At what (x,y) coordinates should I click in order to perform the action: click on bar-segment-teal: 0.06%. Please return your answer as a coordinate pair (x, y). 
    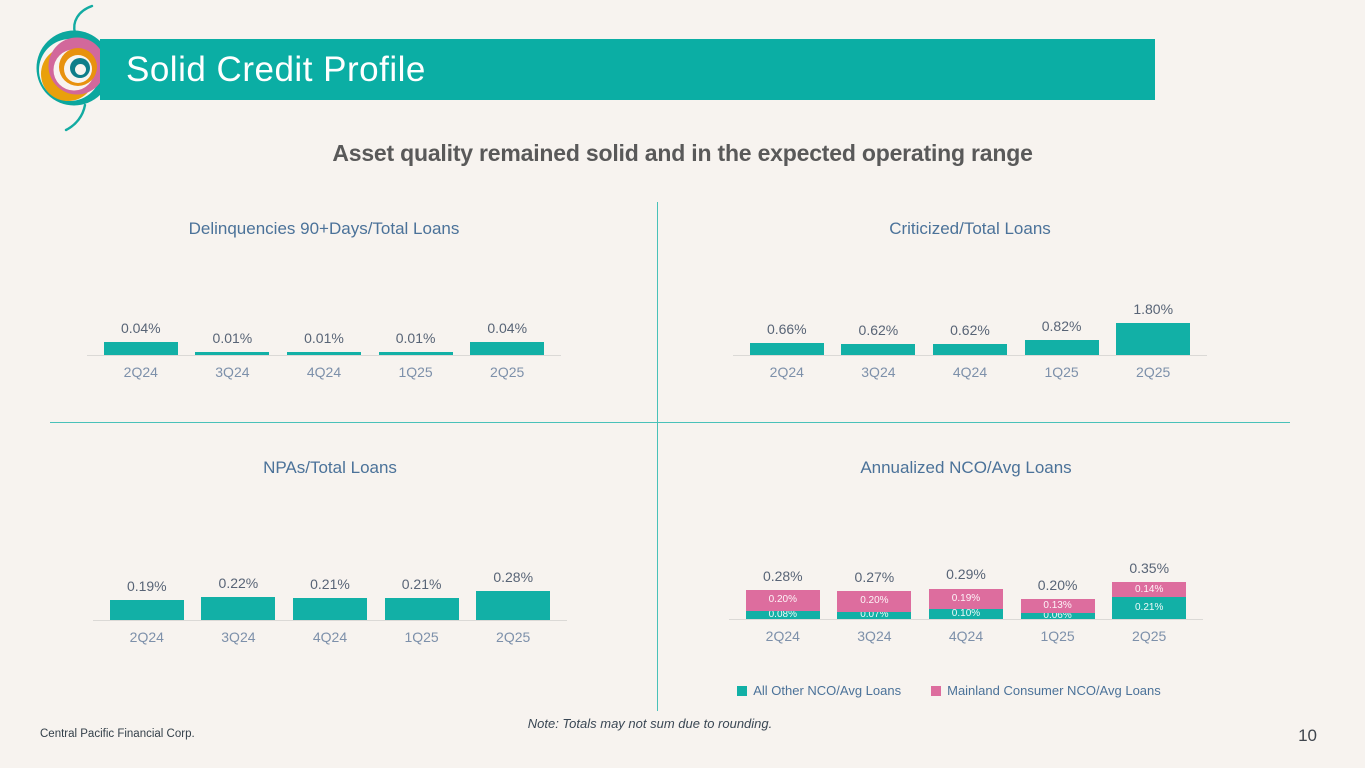
    Looking at the image, I should click on (1057, 615).